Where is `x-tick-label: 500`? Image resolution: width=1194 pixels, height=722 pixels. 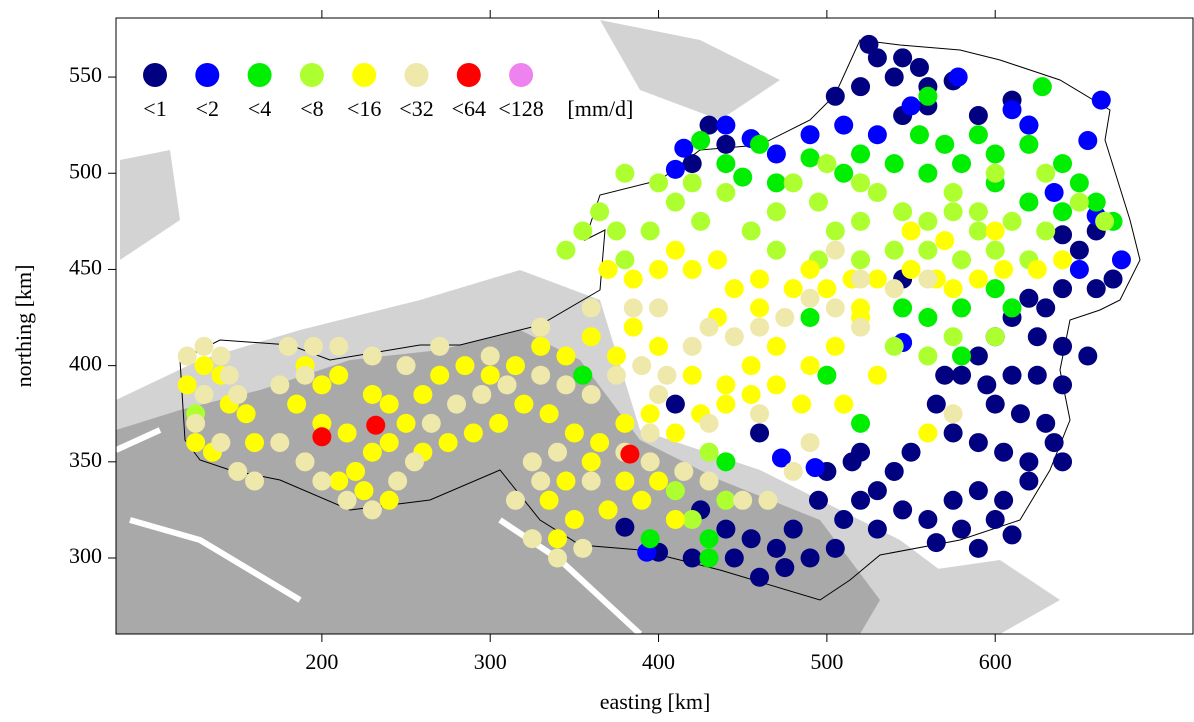 x-tick-label: 500 is located at coordinates (826, 661).